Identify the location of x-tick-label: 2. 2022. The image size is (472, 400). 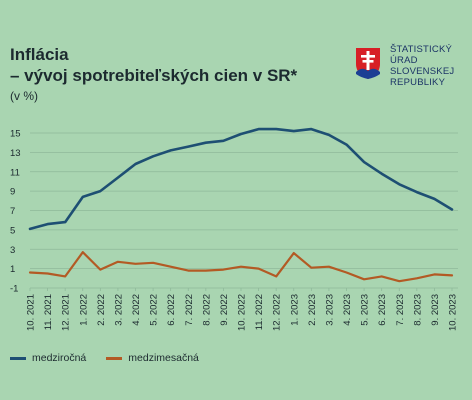
(101, 310).